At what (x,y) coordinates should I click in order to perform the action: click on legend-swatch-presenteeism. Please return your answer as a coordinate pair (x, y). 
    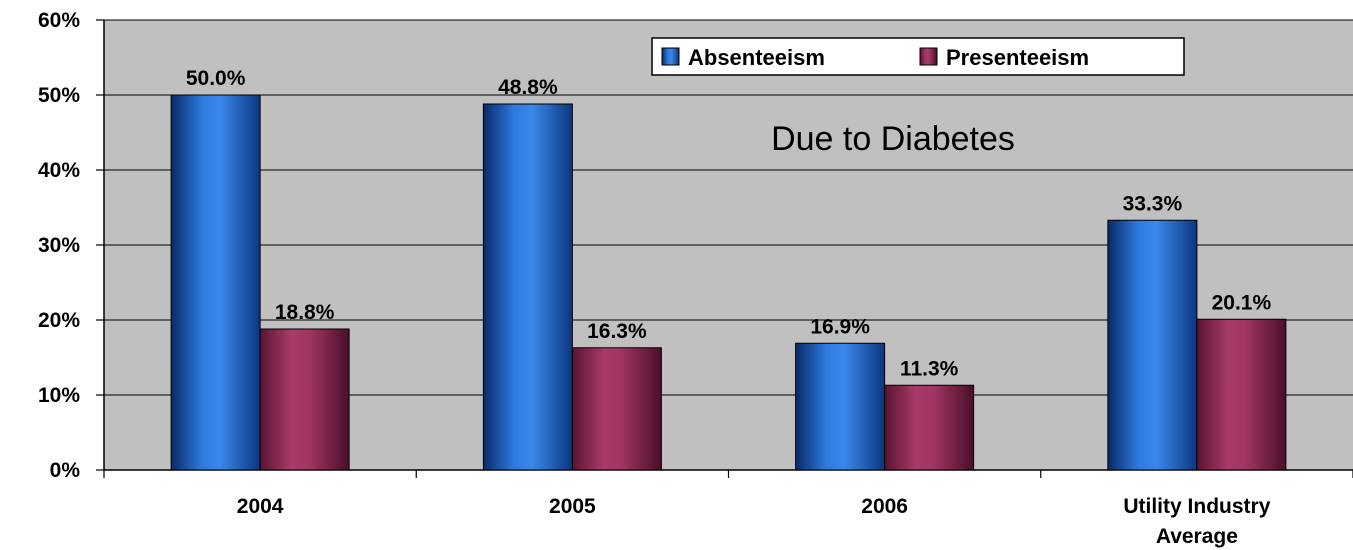
    Looking at the image, I should click on (928, 56).